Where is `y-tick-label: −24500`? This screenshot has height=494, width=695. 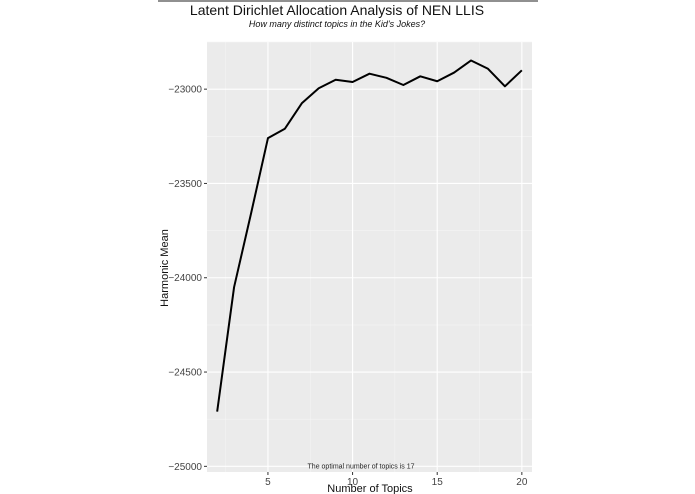
y-tick-label: −24500 is located at coordinates (185, 373).